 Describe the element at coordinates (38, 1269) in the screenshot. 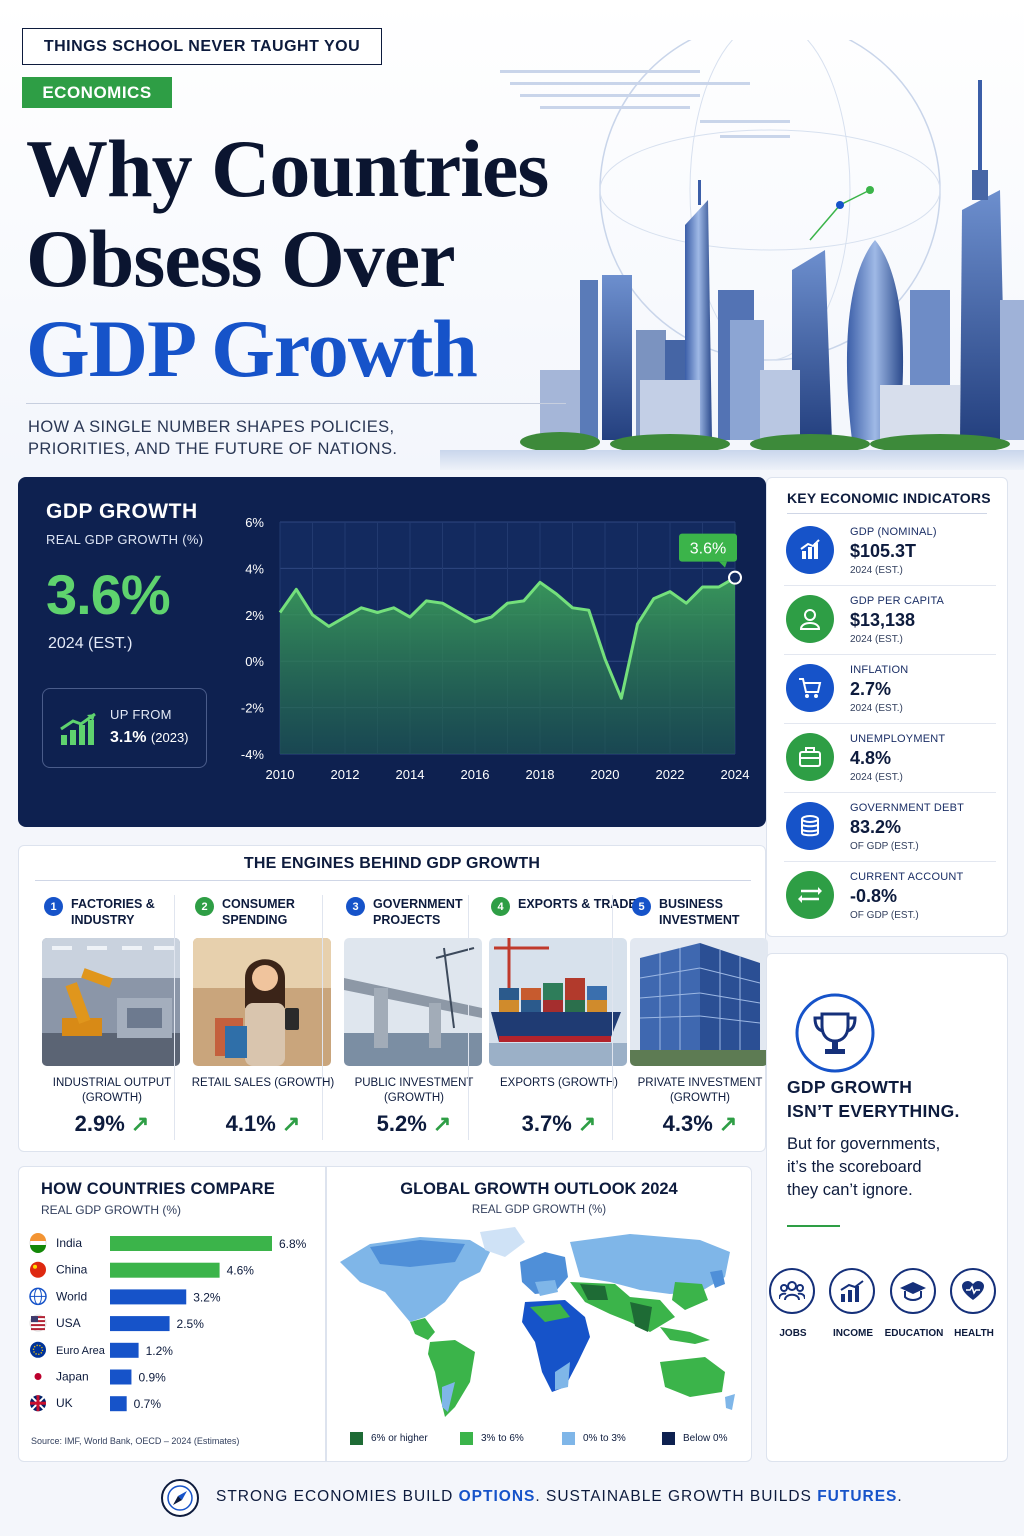

I see `china-flag-icon` at that location.